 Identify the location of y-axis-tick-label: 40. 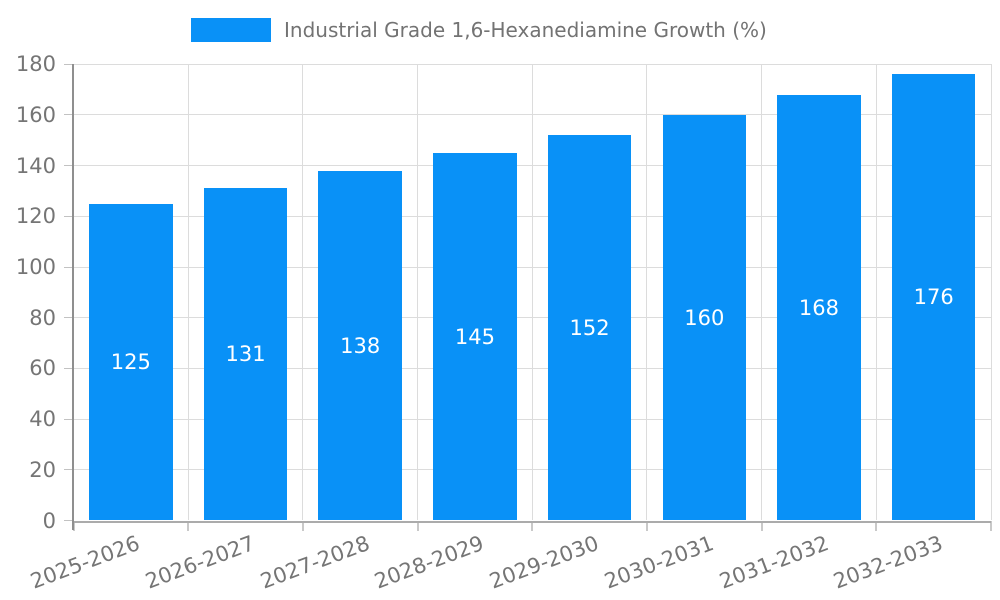
(42, 419).